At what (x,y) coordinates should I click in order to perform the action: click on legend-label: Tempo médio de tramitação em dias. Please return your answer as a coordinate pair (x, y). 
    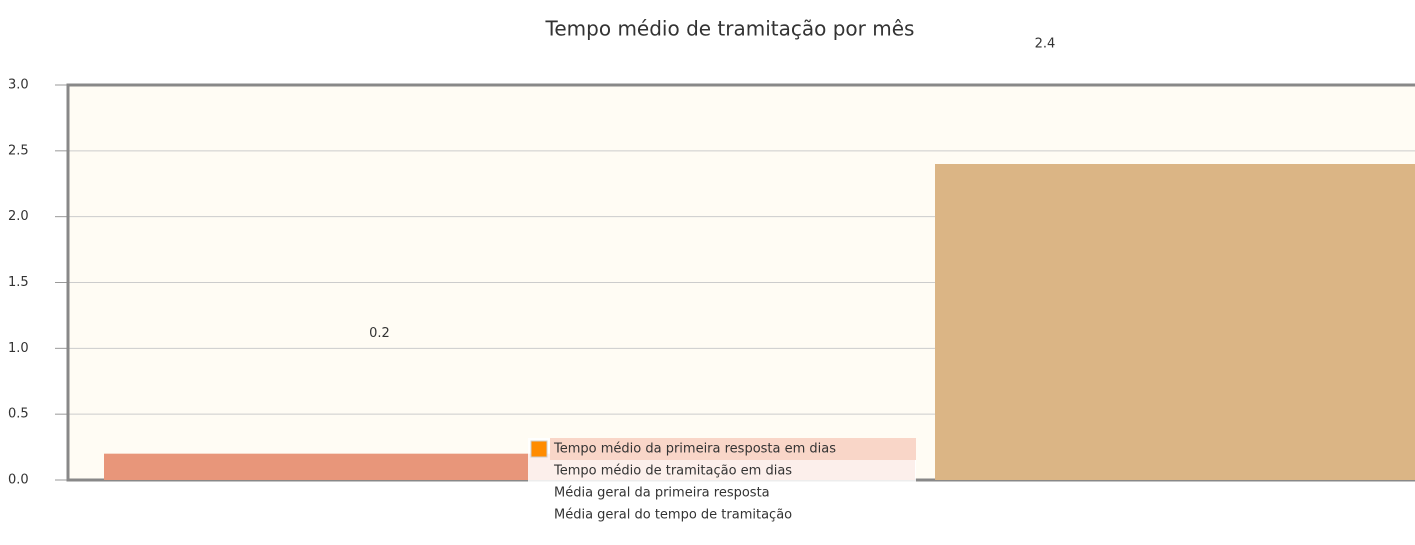
    Looking at the image, I should click on (672, 471).